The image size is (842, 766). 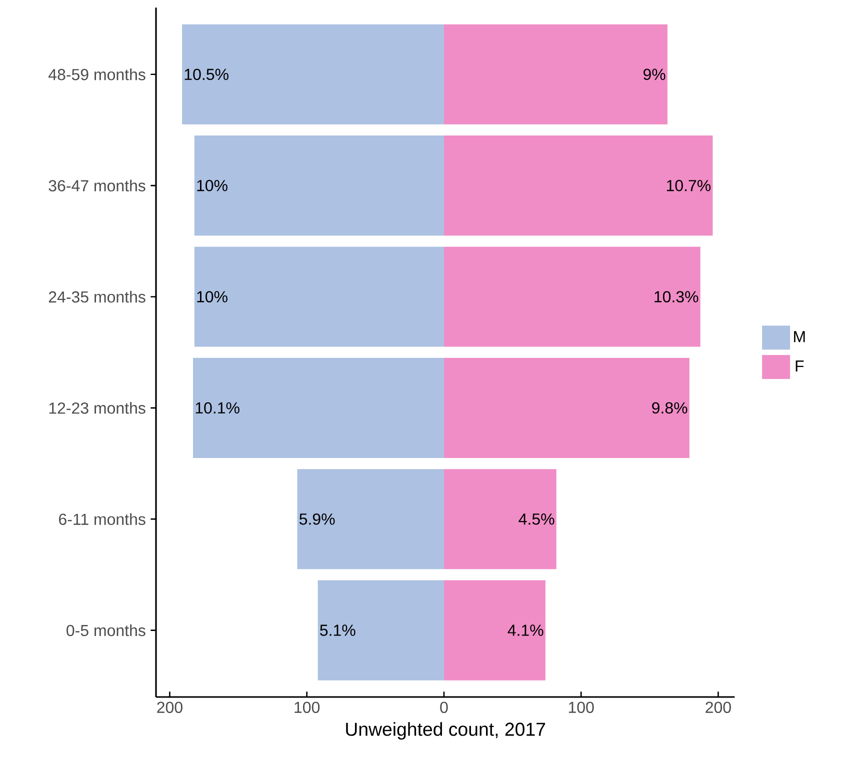 What do you see at coordinates (102, 519) in the screenshot?
I see `y-tick-label: 6-11 months` at bounding box center [102, 519].